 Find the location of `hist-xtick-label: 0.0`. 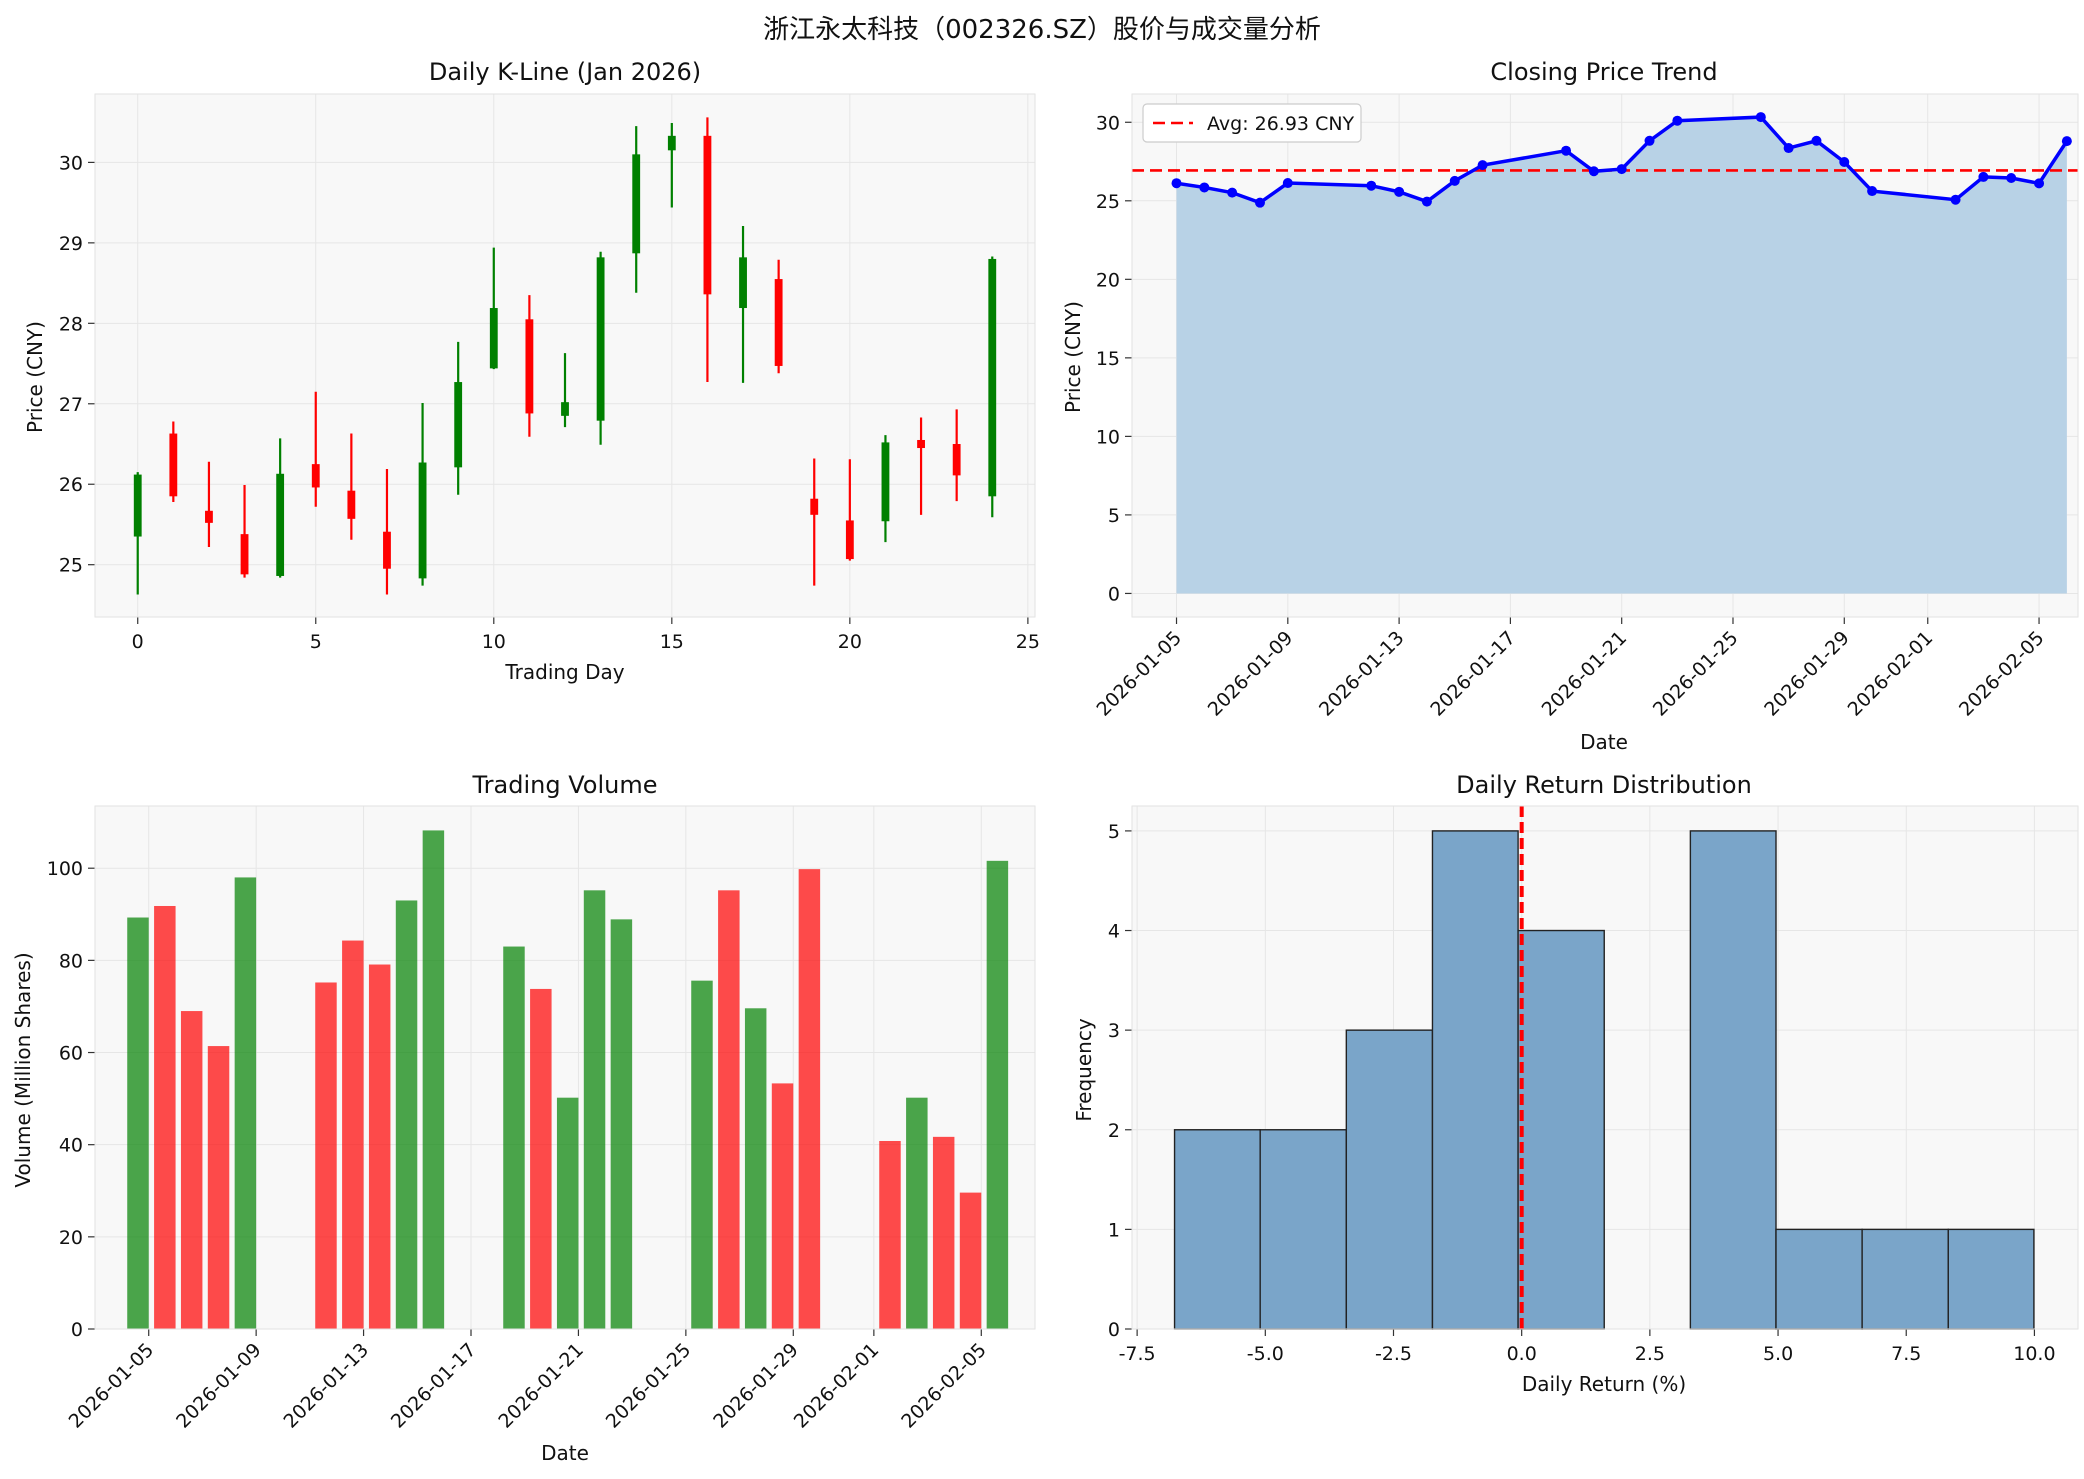

hist-xtick-label: 0.0 is located at coordinates (1522, 1354).